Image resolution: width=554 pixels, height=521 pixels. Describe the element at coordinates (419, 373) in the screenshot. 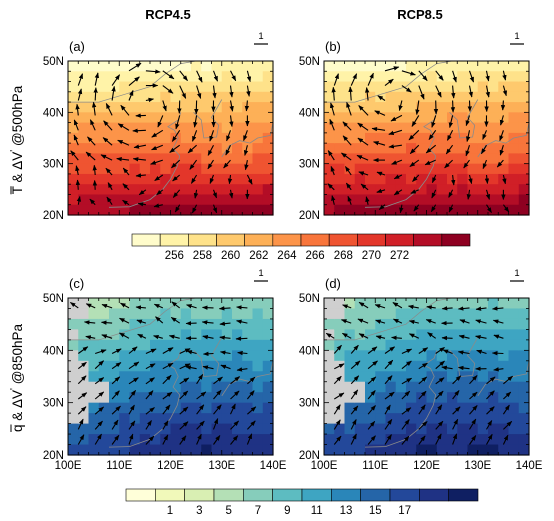

I see `wind-vectors` at that location.